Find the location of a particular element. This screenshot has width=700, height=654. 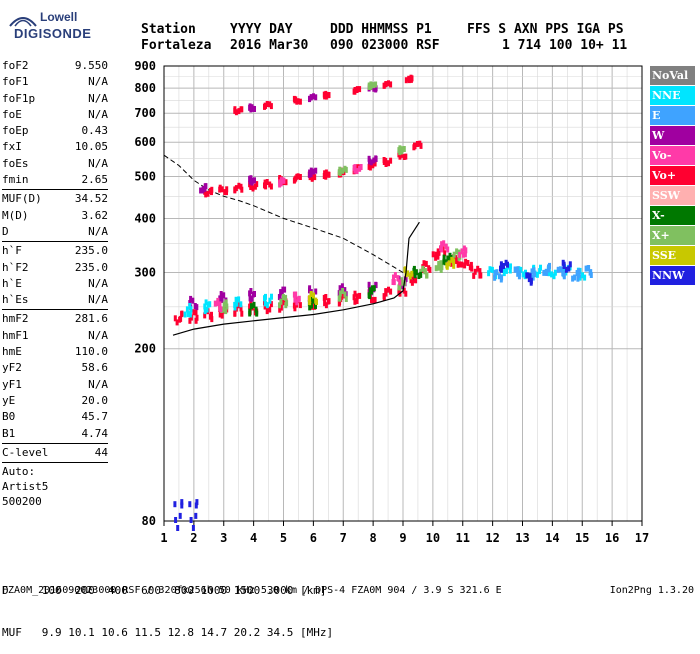

autoscaling-info: Auto: is located at coordinates (19, 472).